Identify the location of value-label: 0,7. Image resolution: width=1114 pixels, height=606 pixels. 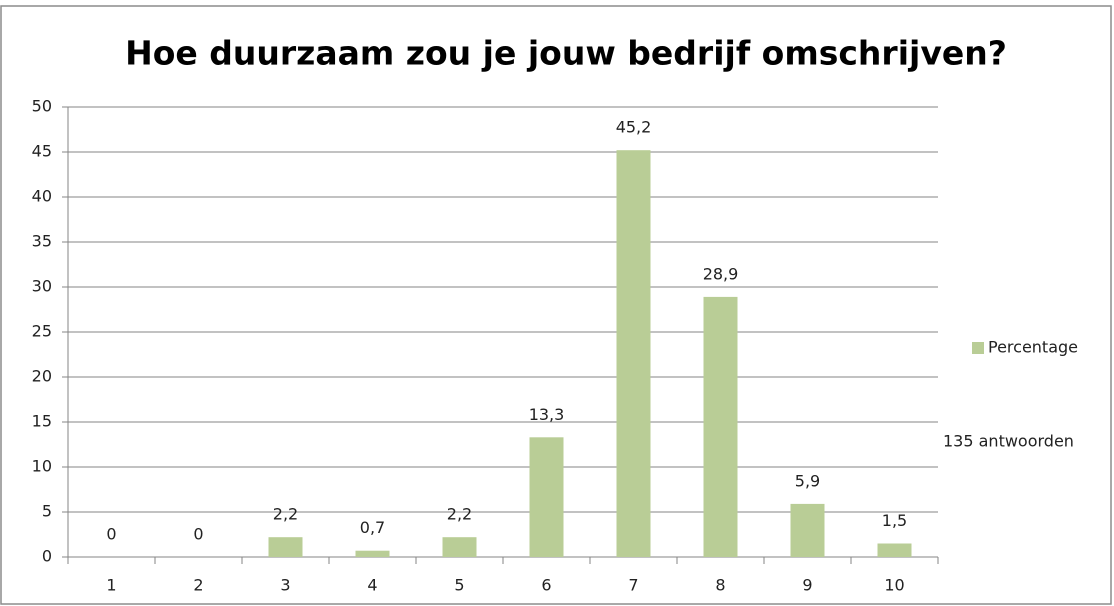
(372, 527).